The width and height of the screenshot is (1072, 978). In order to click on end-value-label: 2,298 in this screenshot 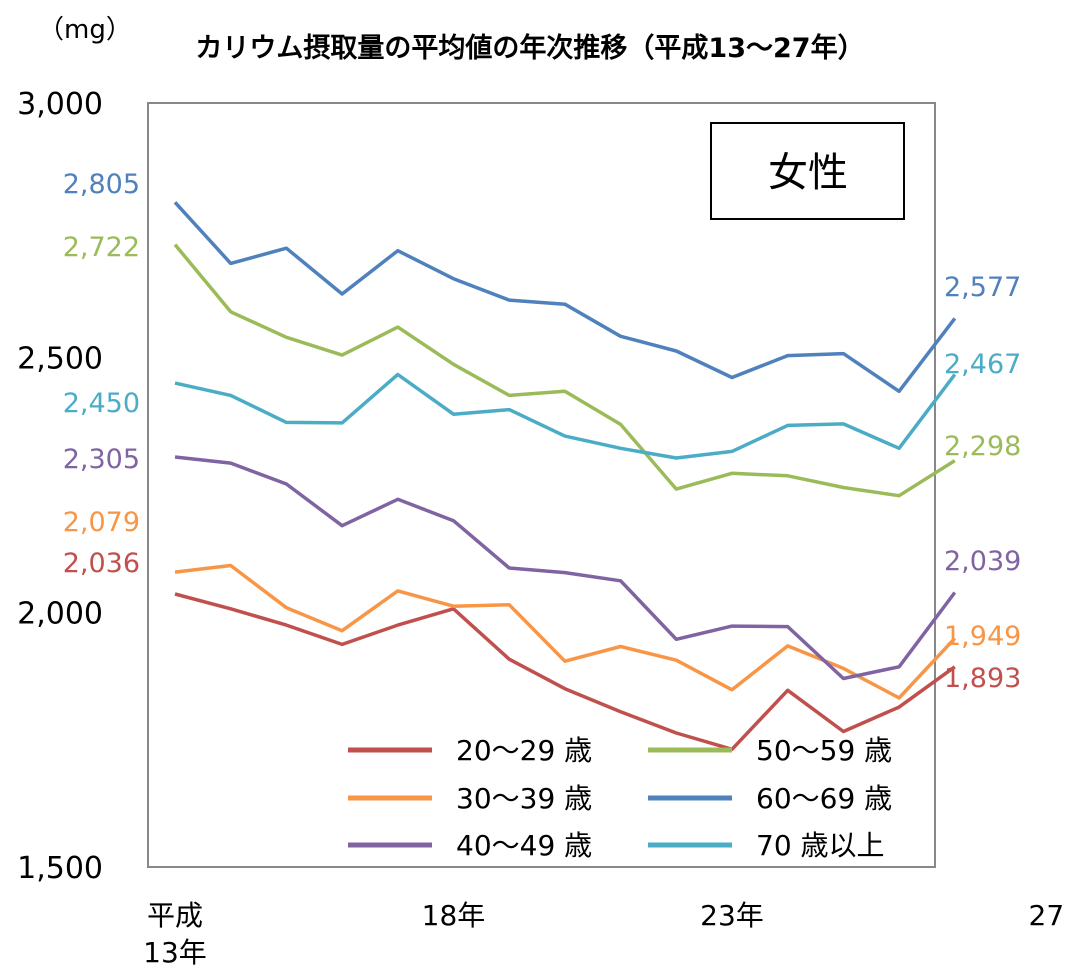, I will do `click(982, 446)`.